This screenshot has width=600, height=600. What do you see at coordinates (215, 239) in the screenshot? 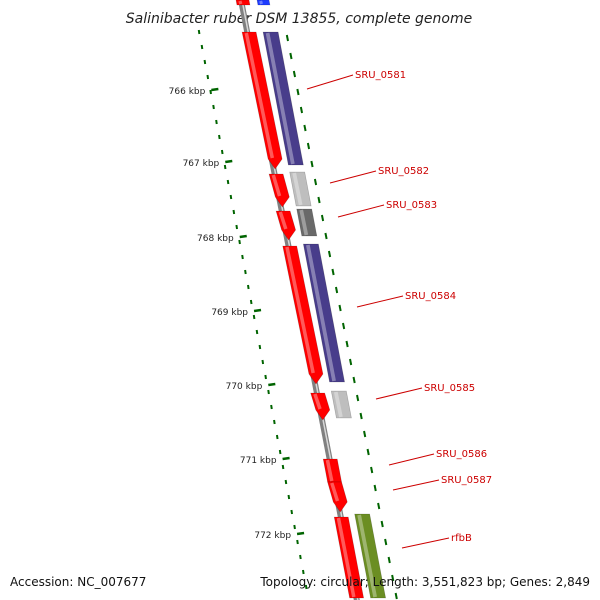
I see `scale-tick-label: 768 kbp` at bounding box center [215, 239].